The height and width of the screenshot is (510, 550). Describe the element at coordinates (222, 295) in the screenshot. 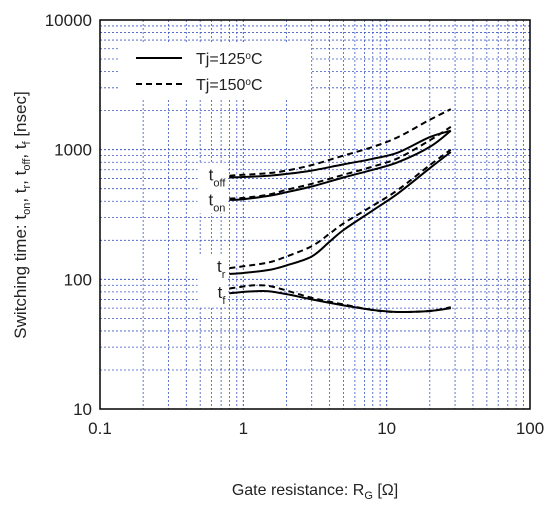

I see `annotation-f: tf` at that location.